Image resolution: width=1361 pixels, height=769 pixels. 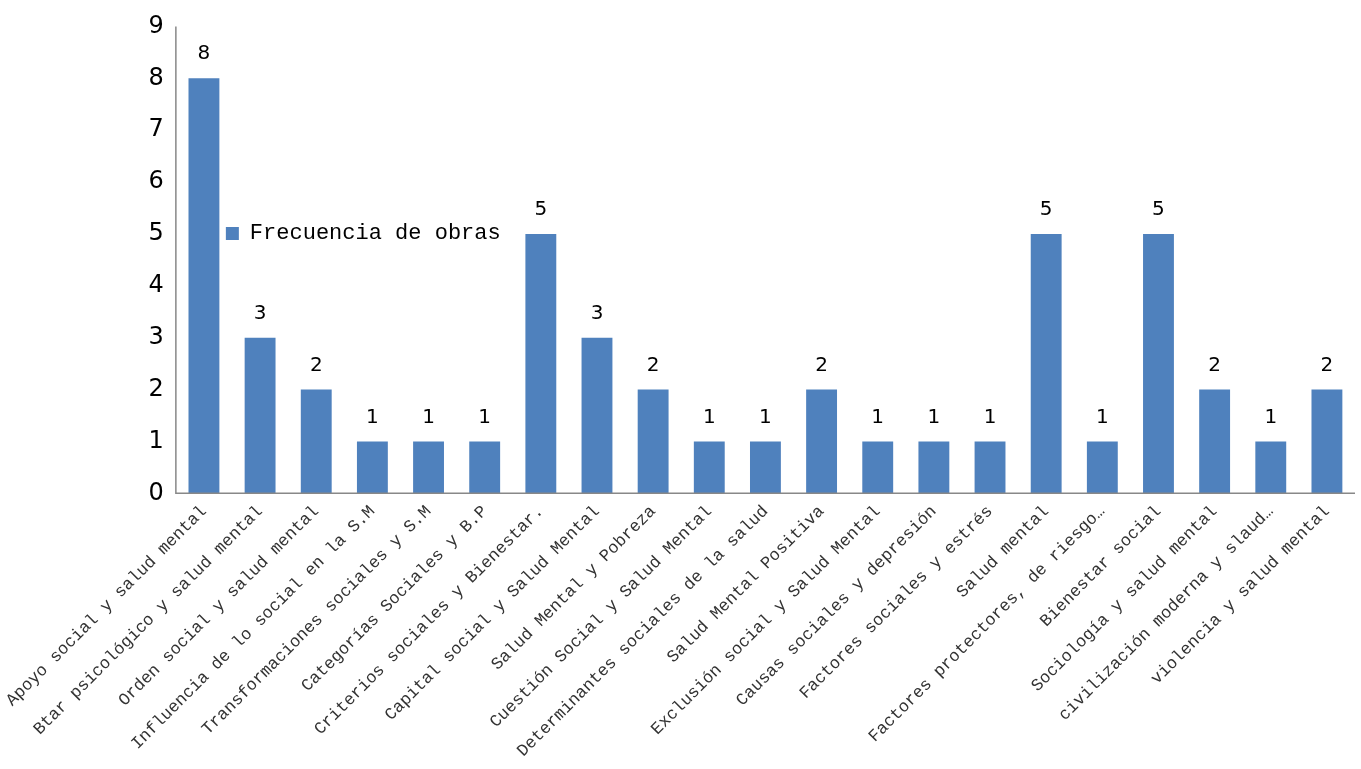 I want to click on y-tick-label: 1, so click(x=156, y=439).